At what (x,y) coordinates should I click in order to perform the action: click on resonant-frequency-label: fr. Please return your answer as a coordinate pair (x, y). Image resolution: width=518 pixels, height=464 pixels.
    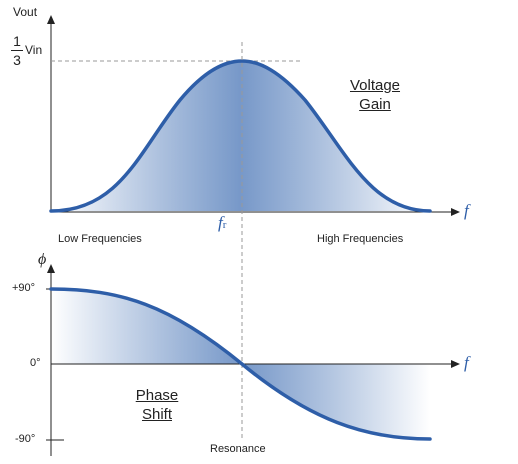
    Looking at the image, I should click on (222, 222).